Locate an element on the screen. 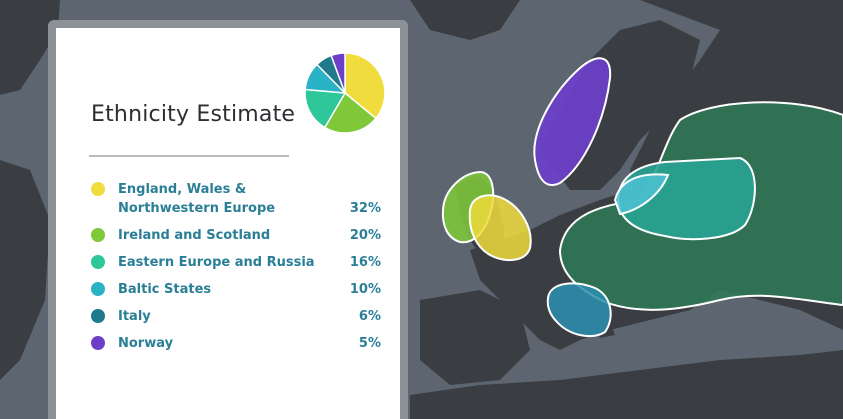  legend-item: Eastern Europe and Russia 16% is located at coordinates (236, 266).